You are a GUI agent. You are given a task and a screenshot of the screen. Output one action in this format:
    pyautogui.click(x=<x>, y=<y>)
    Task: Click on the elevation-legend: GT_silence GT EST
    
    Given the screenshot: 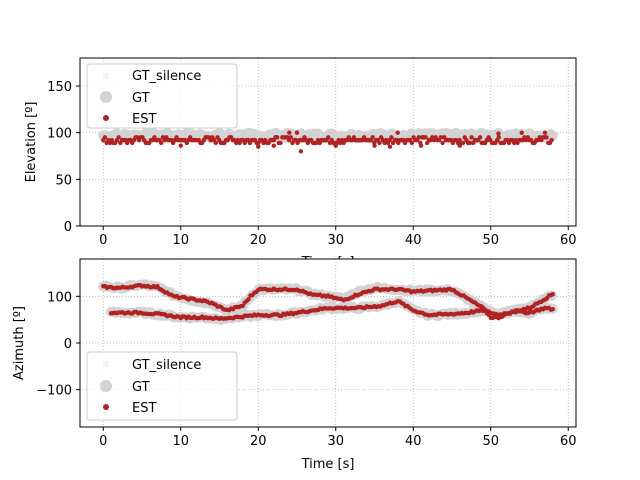 What is the action you would take?
    pyautogui.click(x=162, y=96)
    